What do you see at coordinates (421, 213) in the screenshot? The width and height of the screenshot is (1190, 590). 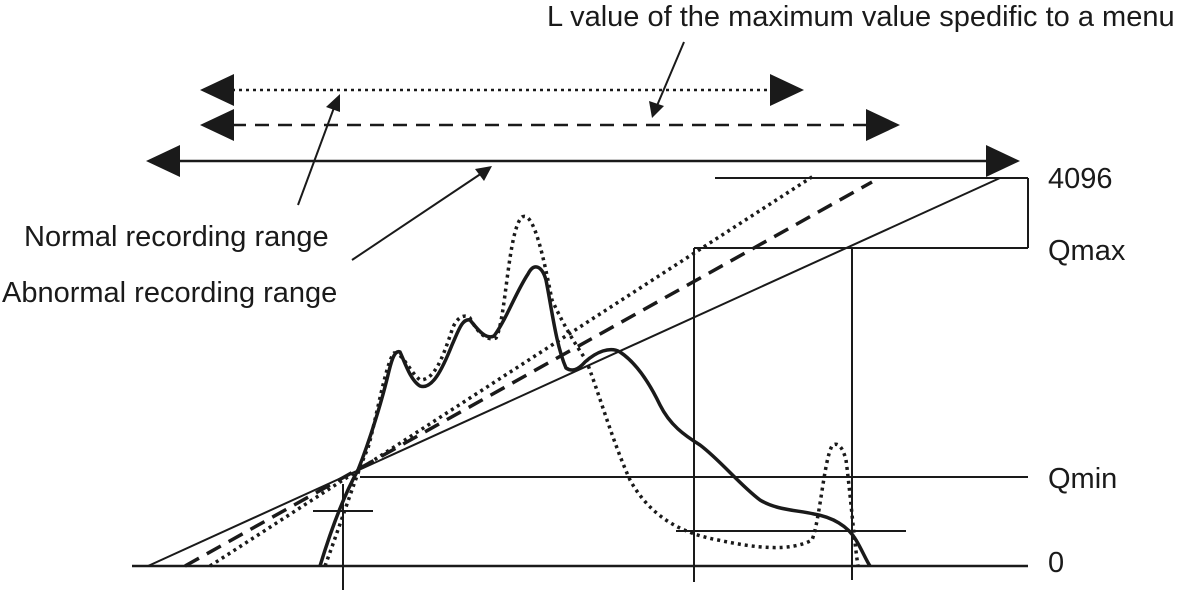 I see `leader-line-abnormal` at bounding box center [421, 213].